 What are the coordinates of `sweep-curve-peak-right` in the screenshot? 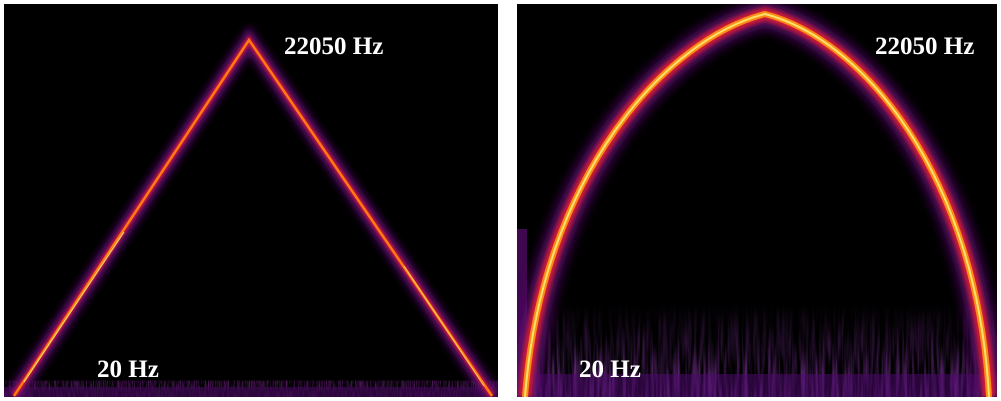 It's located at (444, 326).